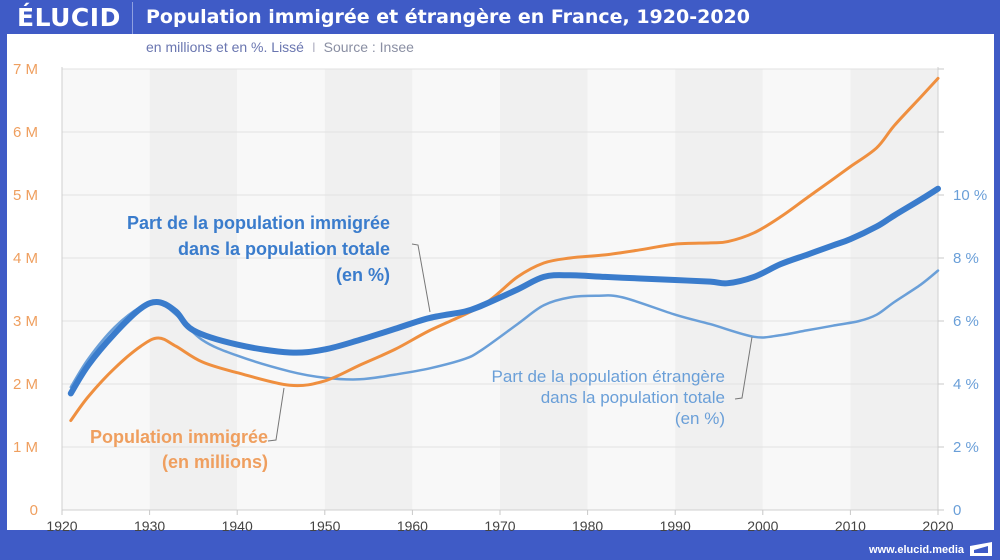 The height and width of the screenshot is (560, 1000). What do you see at coordinates (237, 526) in the screenshot?
I see `x-tick-label: 1940` at bounding box center [237, 526].